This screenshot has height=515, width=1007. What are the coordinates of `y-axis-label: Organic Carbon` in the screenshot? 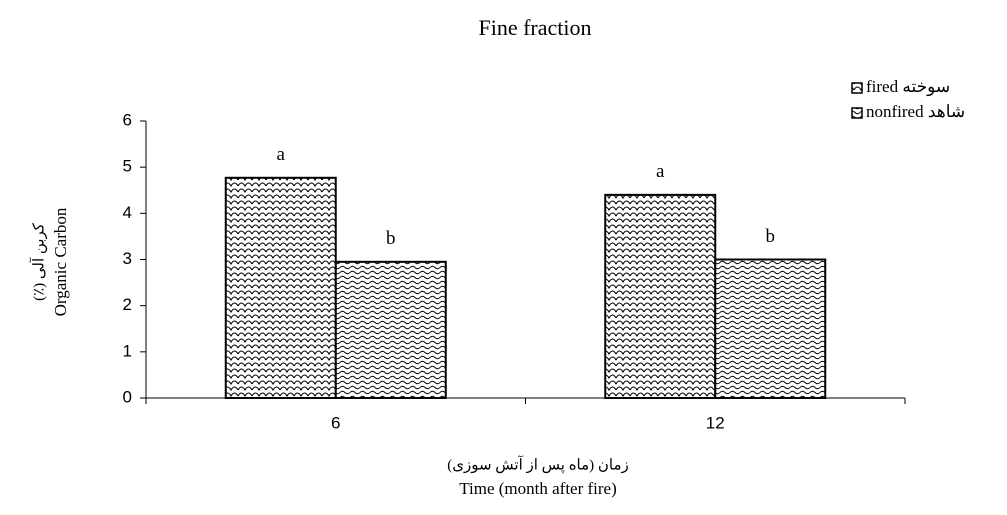 It's located at (60, 261).